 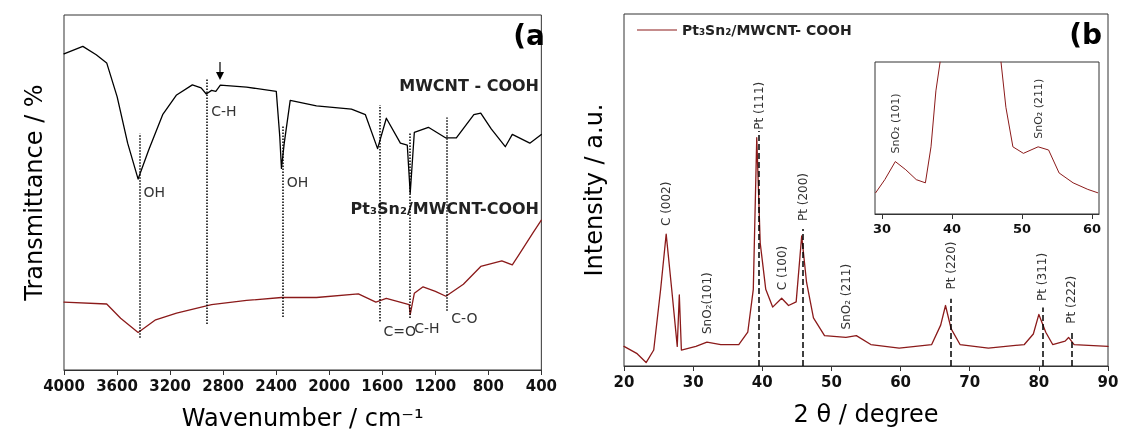 What do you see at coordinates (382, 385) in the screenshot?
I see `x-tick-label: 1600` at bounding box center [382, 385].